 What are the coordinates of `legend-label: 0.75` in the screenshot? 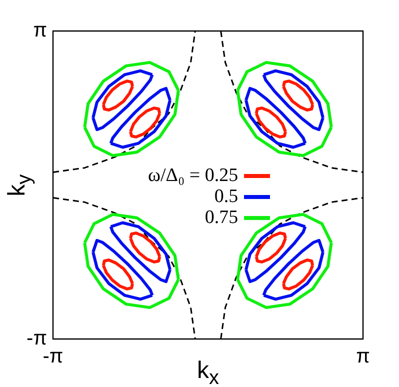 It's located at (221, 218).